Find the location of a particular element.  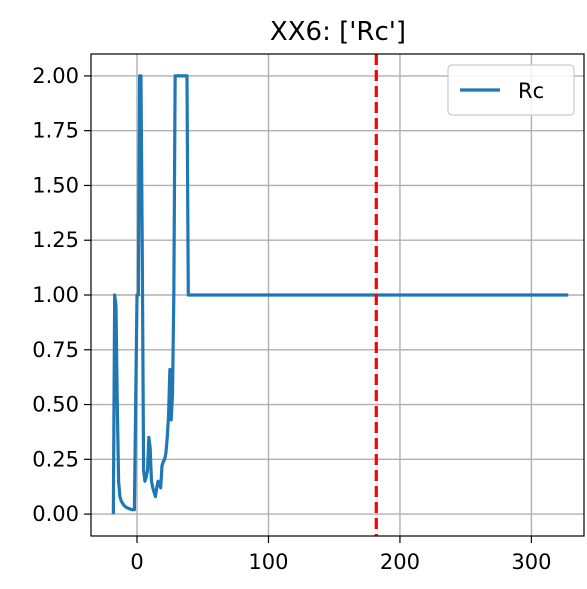

y-tick-label: 0.25 is located at coordinates (55, 459).